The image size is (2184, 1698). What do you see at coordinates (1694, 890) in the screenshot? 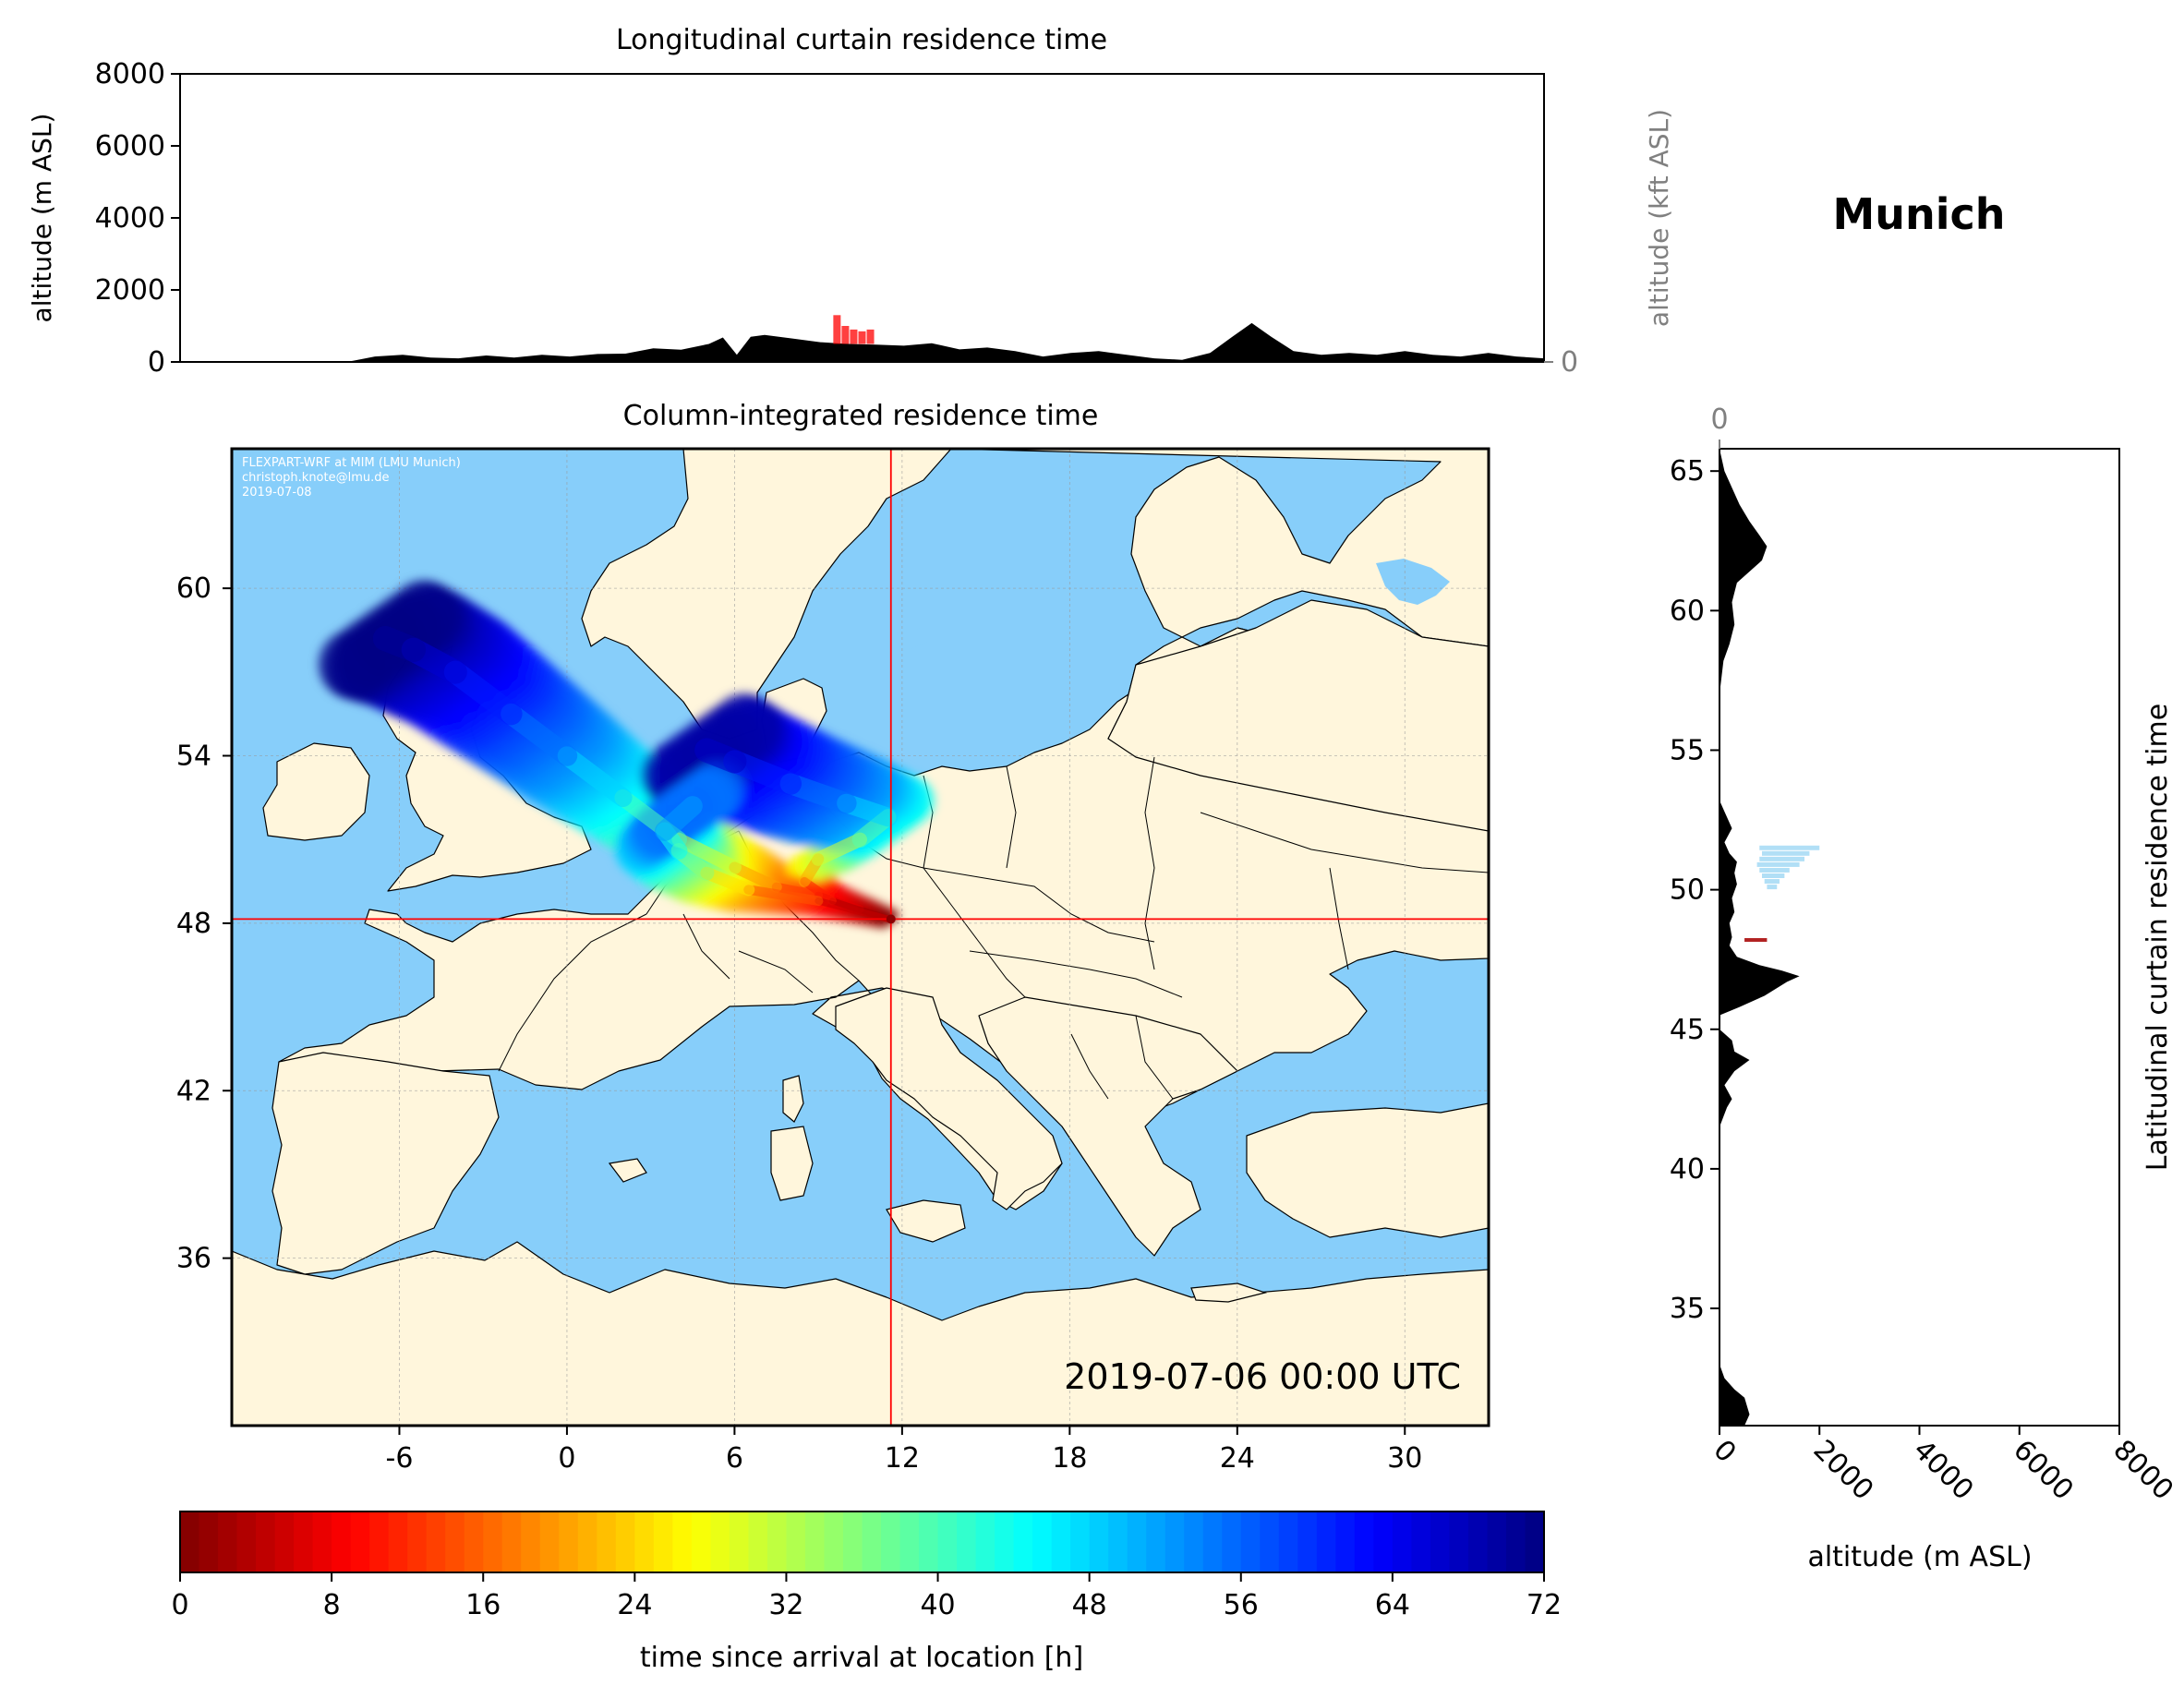
I see `latitudinal-y-ticks: 35 40 45 50 55 60 65` at bounding box center [1694, 890].